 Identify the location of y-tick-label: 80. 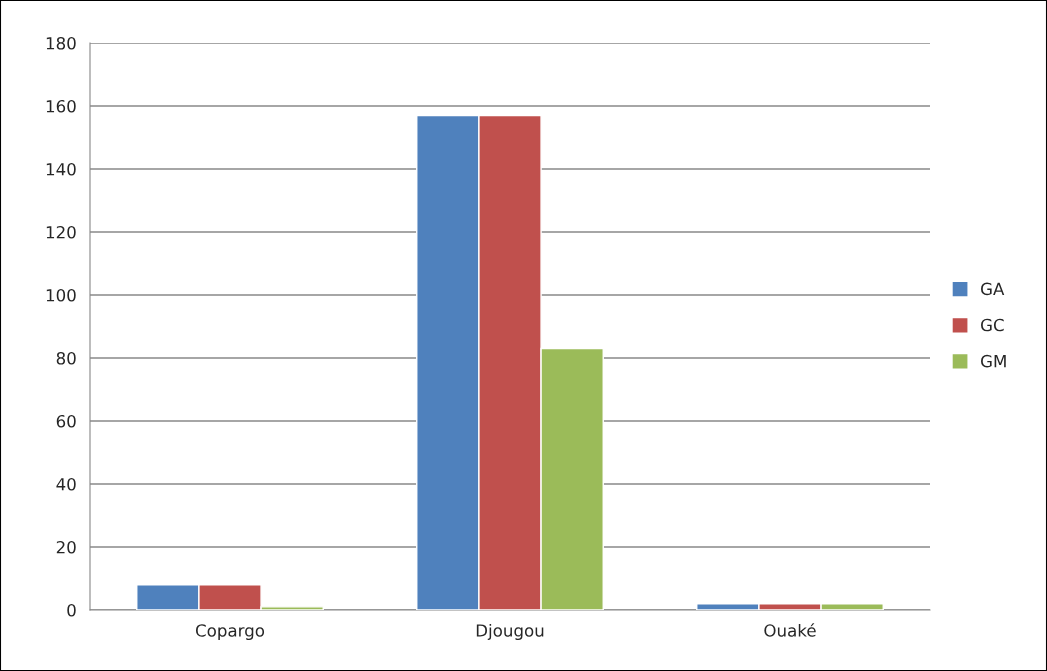
(66, 358).